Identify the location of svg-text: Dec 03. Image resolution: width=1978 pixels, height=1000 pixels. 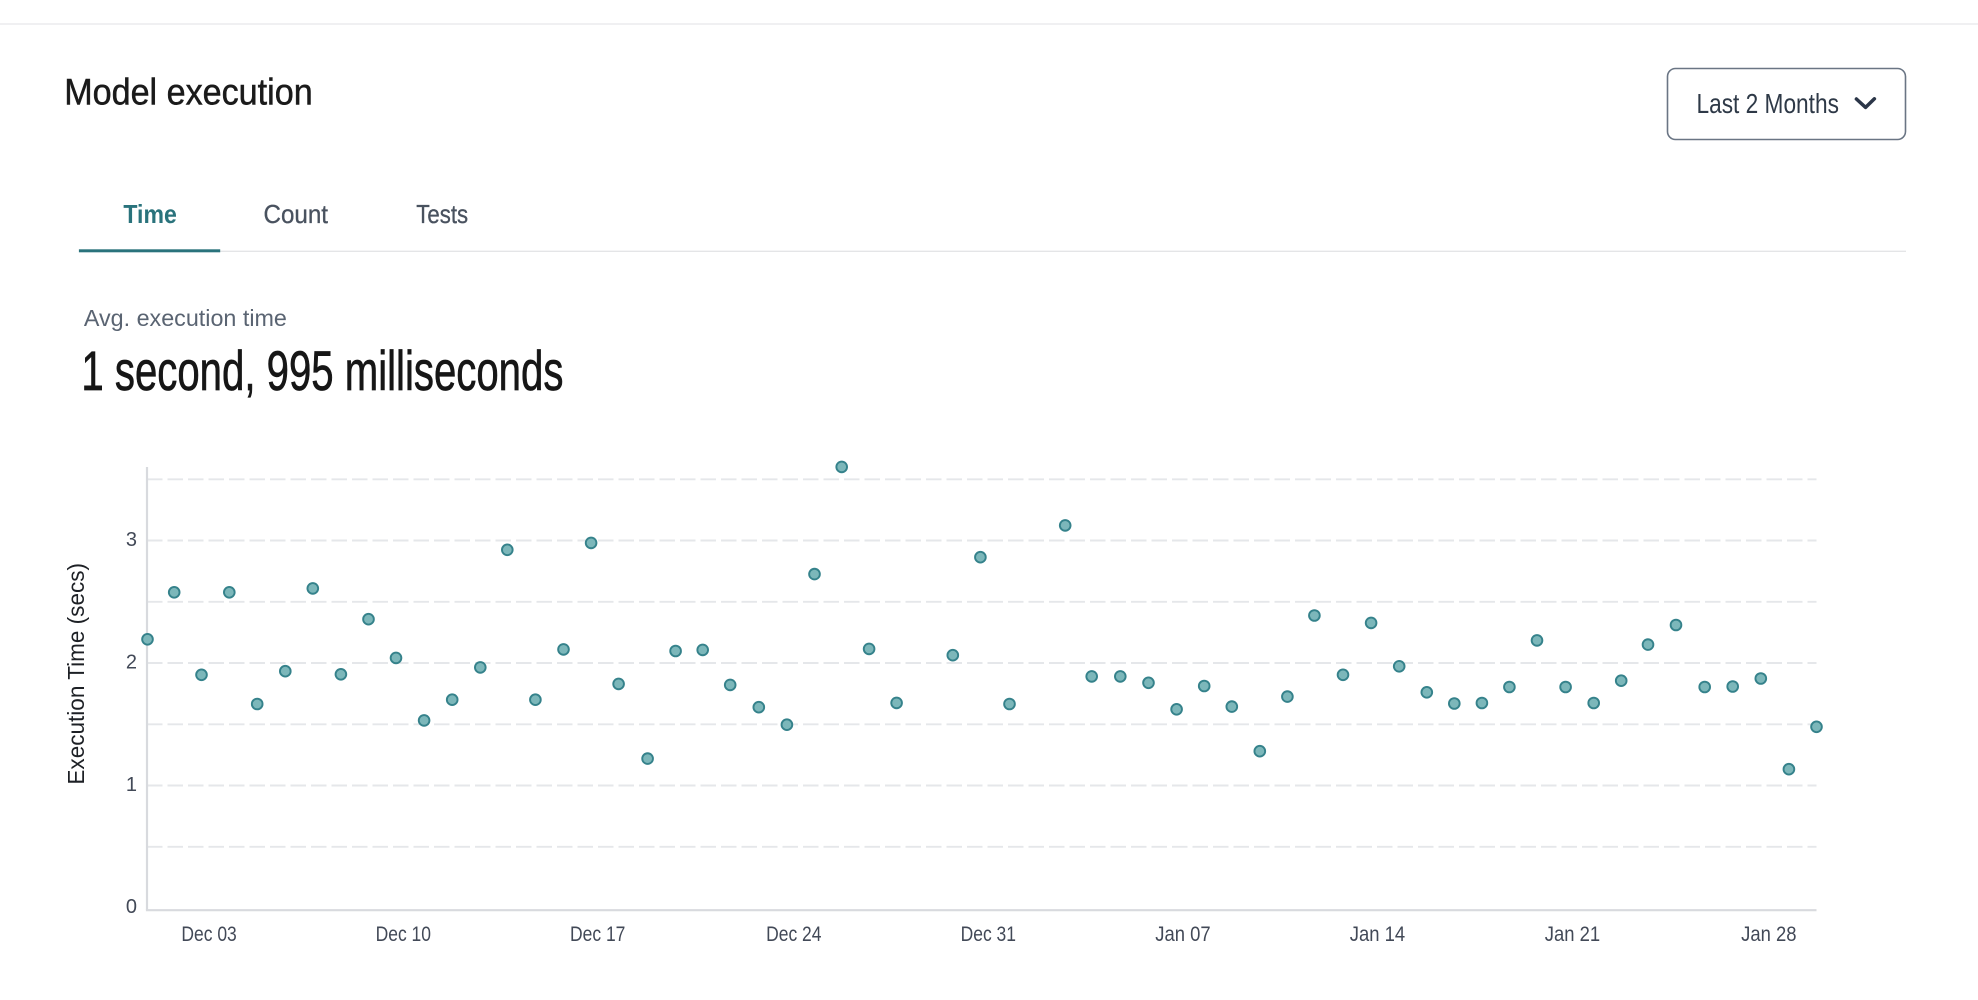
(208, 934).